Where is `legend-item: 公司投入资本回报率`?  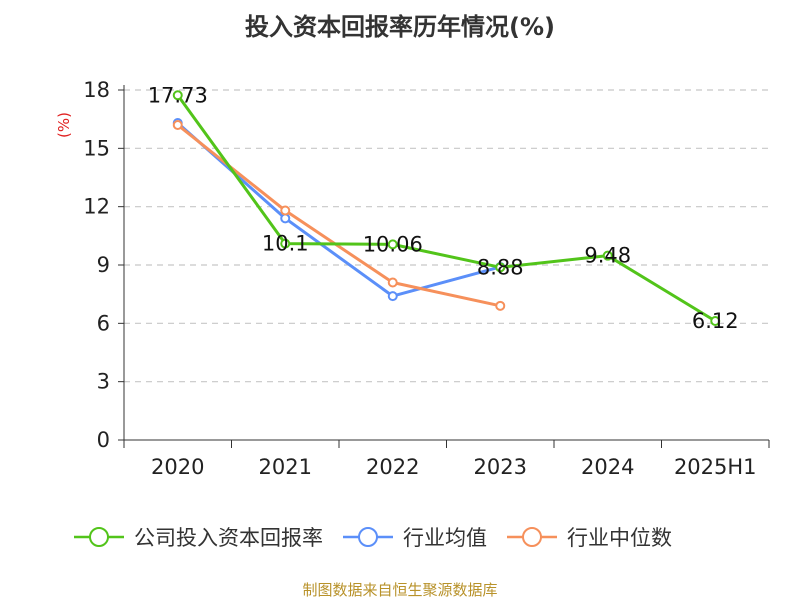
legend-item: 公司投入资本回报率 is located at coordinates (198, 538).